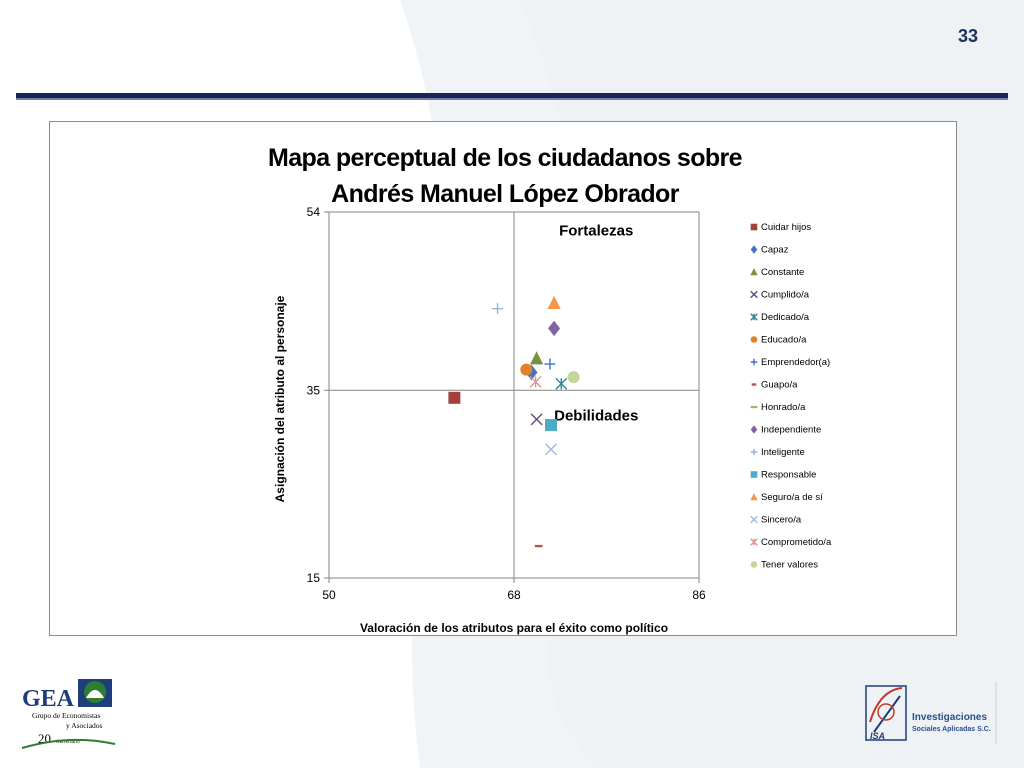  What do you see at coordinates (280, 398) in the screenshot?
I see `y-axis-title: Asignación del atributo al personaje` at bounding box center [280, 398].